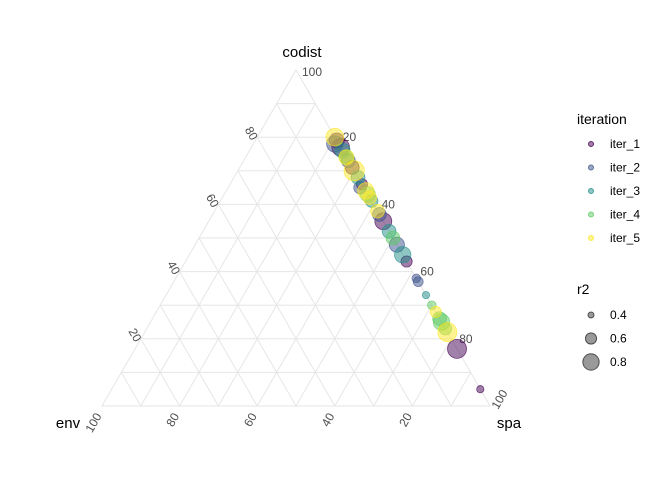  I want to click on tick-label-spa: 100, so click(499, 399).